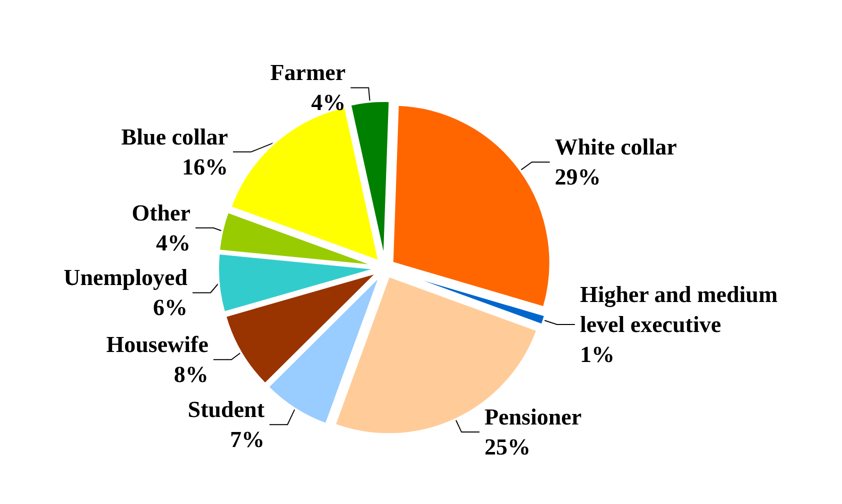  I want to click on data-label: 29%, so click(577, 177).